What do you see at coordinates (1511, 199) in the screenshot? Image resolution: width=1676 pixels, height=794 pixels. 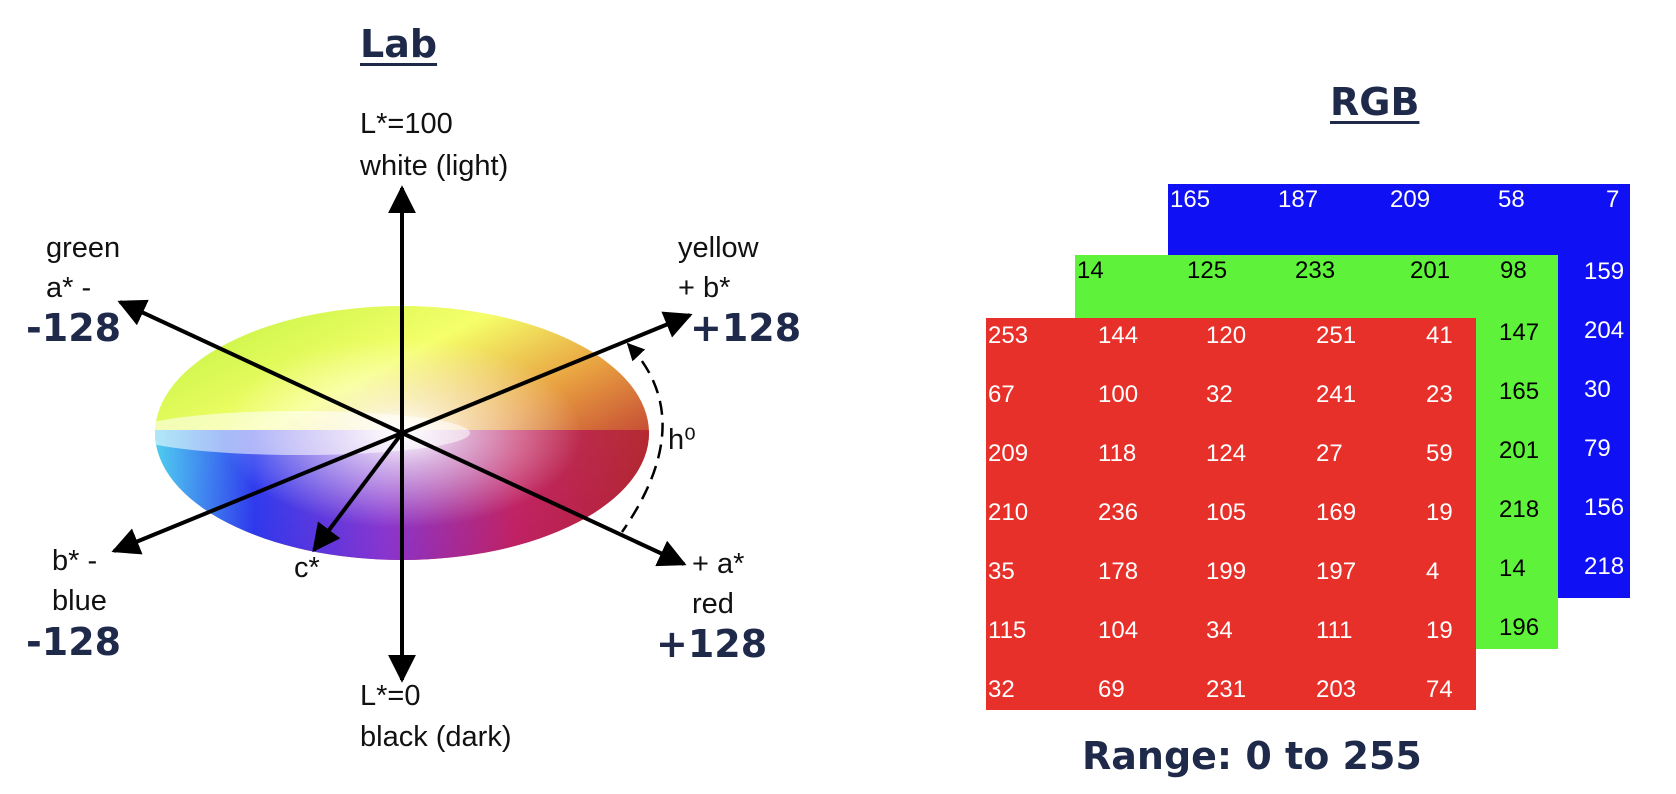 I see `blue-cell: 58` at bounding box center [1511, 199].